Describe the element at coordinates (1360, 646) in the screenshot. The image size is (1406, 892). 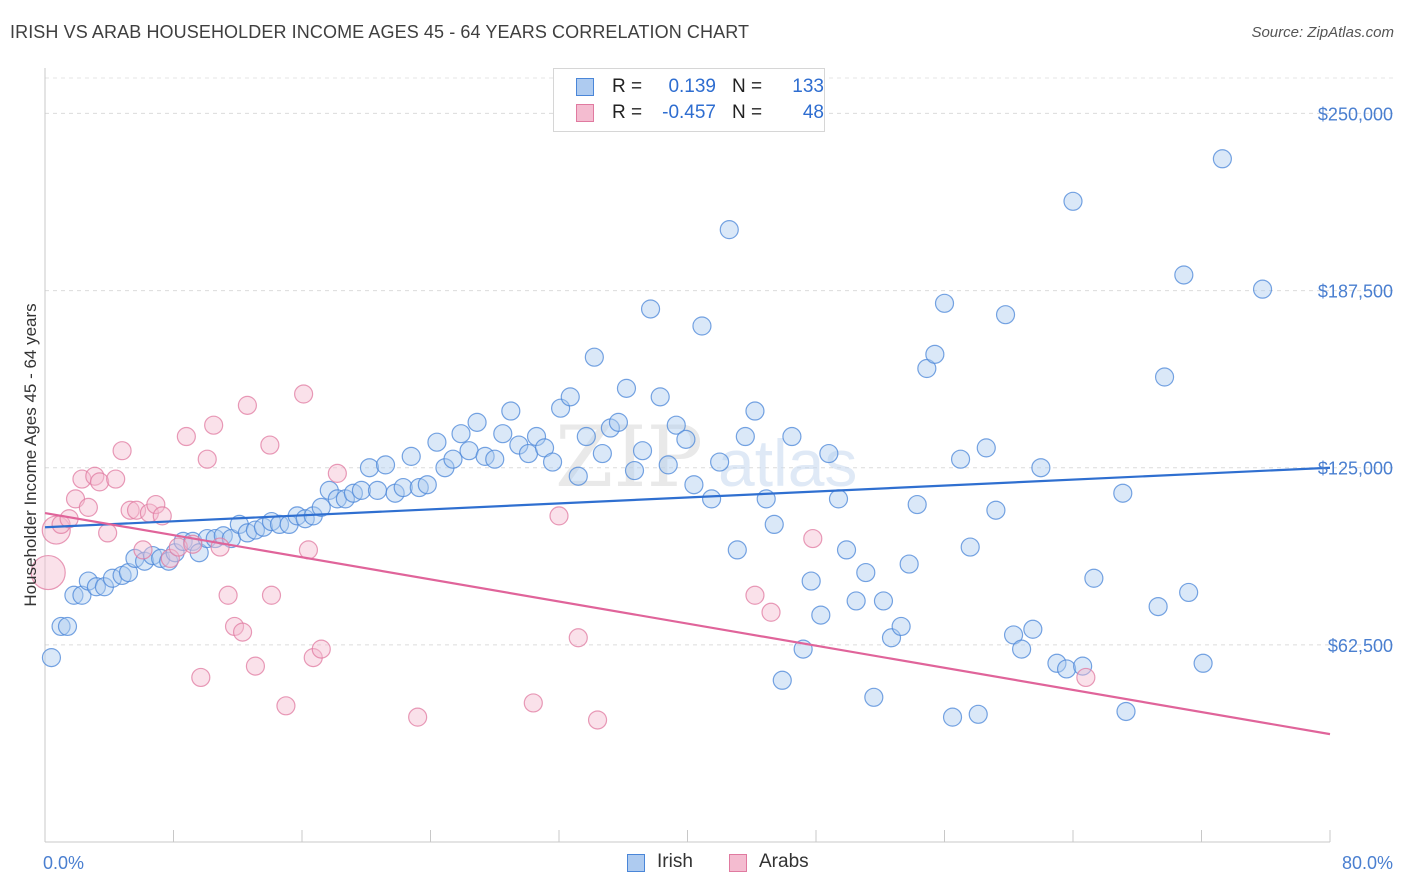
I see `y-tick-label-0: $62,500` at that location.